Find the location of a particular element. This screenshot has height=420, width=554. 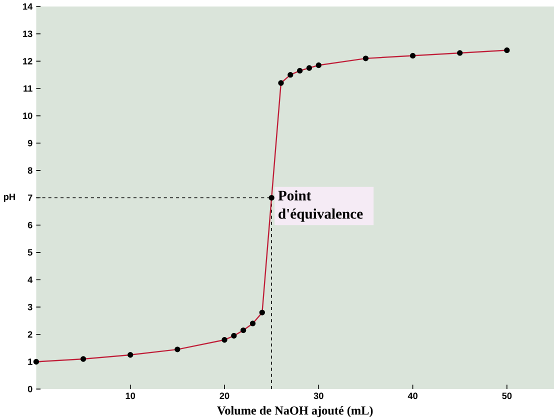

y-axis-title: pH is located at coordinates (9, 197).